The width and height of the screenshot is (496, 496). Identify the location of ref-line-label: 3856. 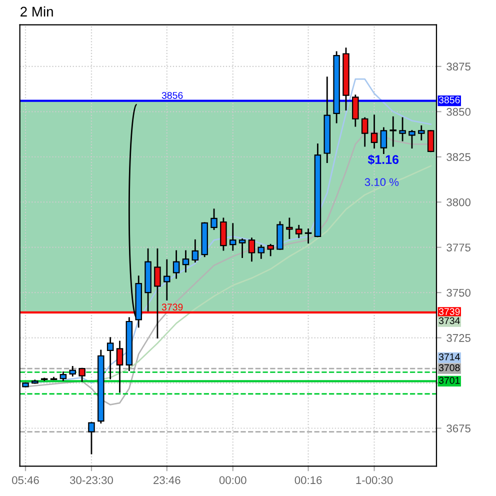
(172, 95).